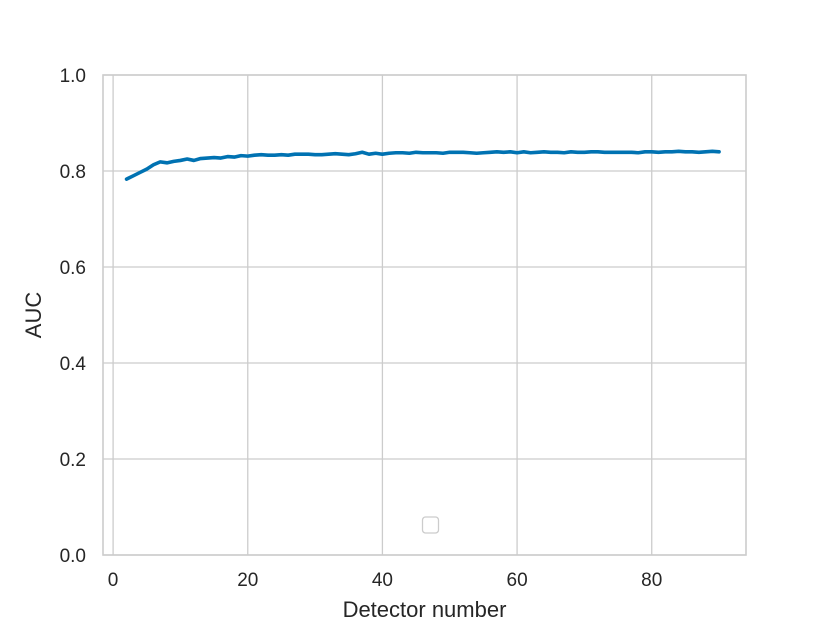 Image resolution: width=830 pixels, height=623 pixels. I want to click on x-tick-label: 20, so click(247, 580).